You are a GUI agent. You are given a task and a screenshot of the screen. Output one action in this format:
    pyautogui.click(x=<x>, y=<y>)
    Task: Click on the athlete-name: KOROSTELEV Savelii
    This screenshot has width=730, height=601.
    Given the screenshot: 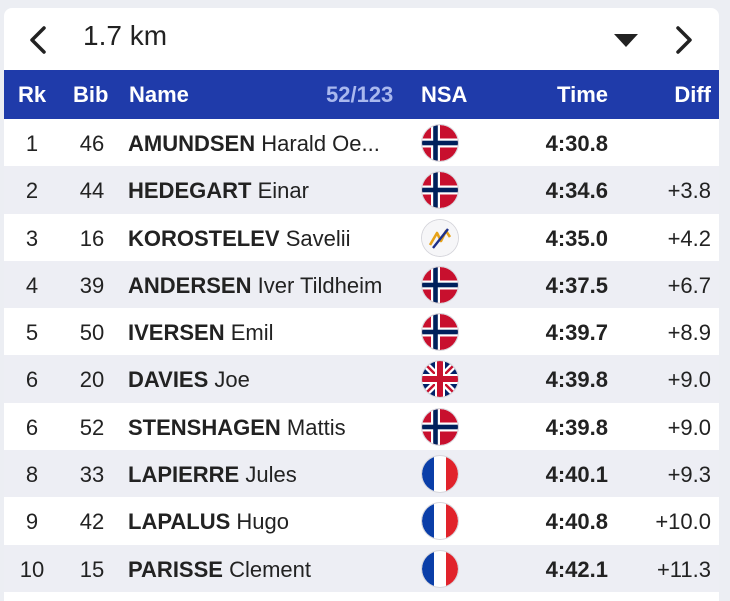 What is the action you would take?
    pyautogui.click(x=269, y=239)
    